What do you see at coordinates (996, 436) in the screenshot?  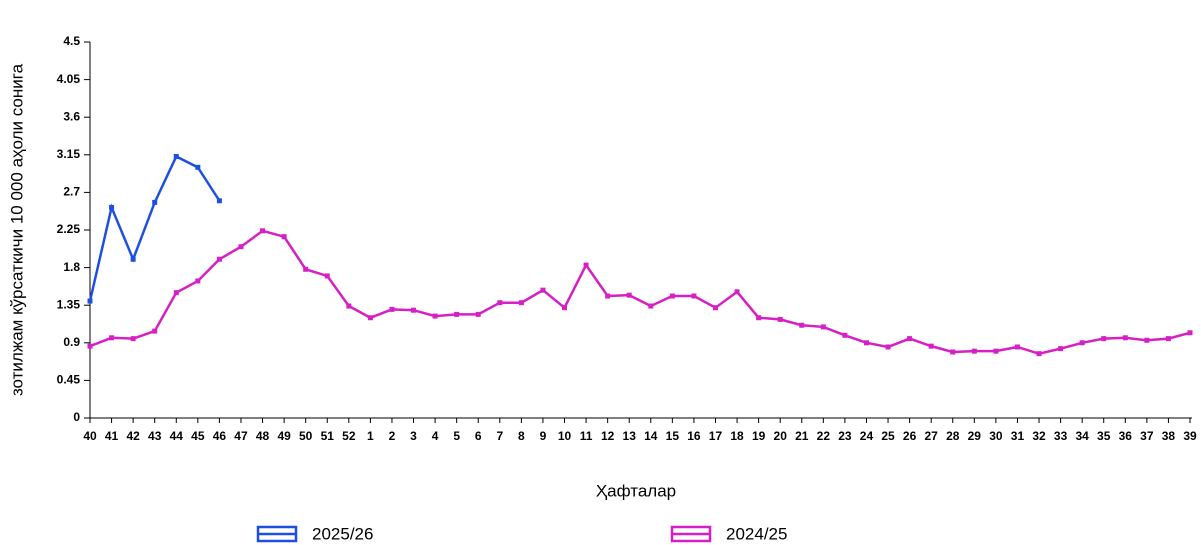 I see `x-tick-label: 30` at bounding box center [996, 436].